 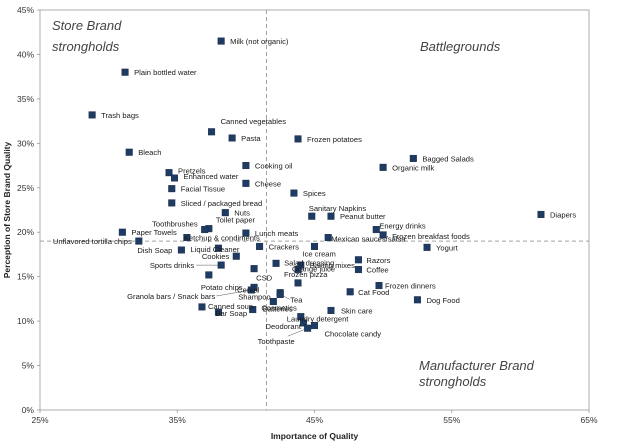 I want to click on label-cheese: Cheese, so click(x=268, y=183).